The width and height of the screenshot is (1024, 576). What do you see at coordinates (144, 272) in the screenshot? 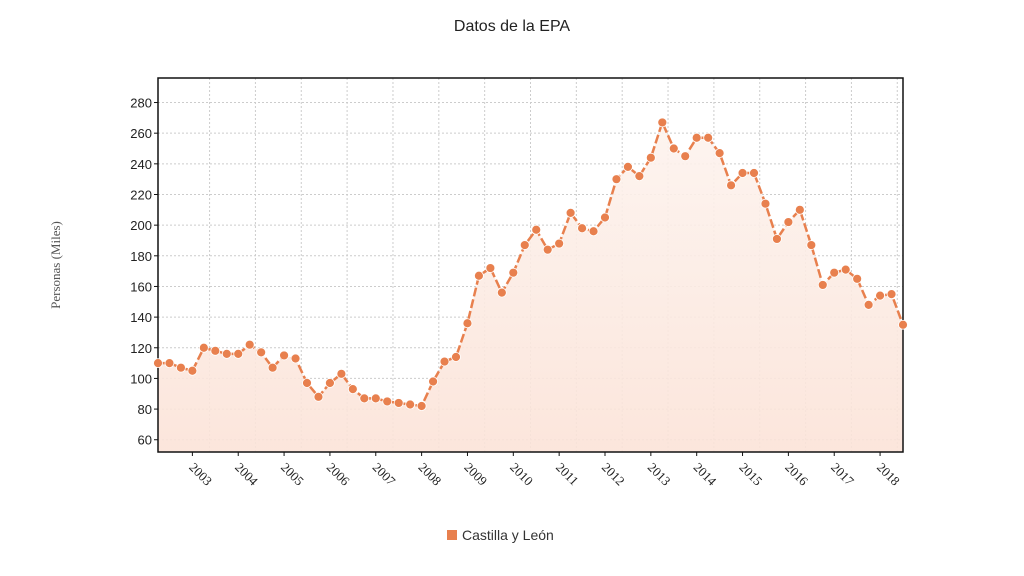
I see `y-axis: 60 80 100 120 140 160 180 200 220 240 260 280` at bounding box center [144, 272].